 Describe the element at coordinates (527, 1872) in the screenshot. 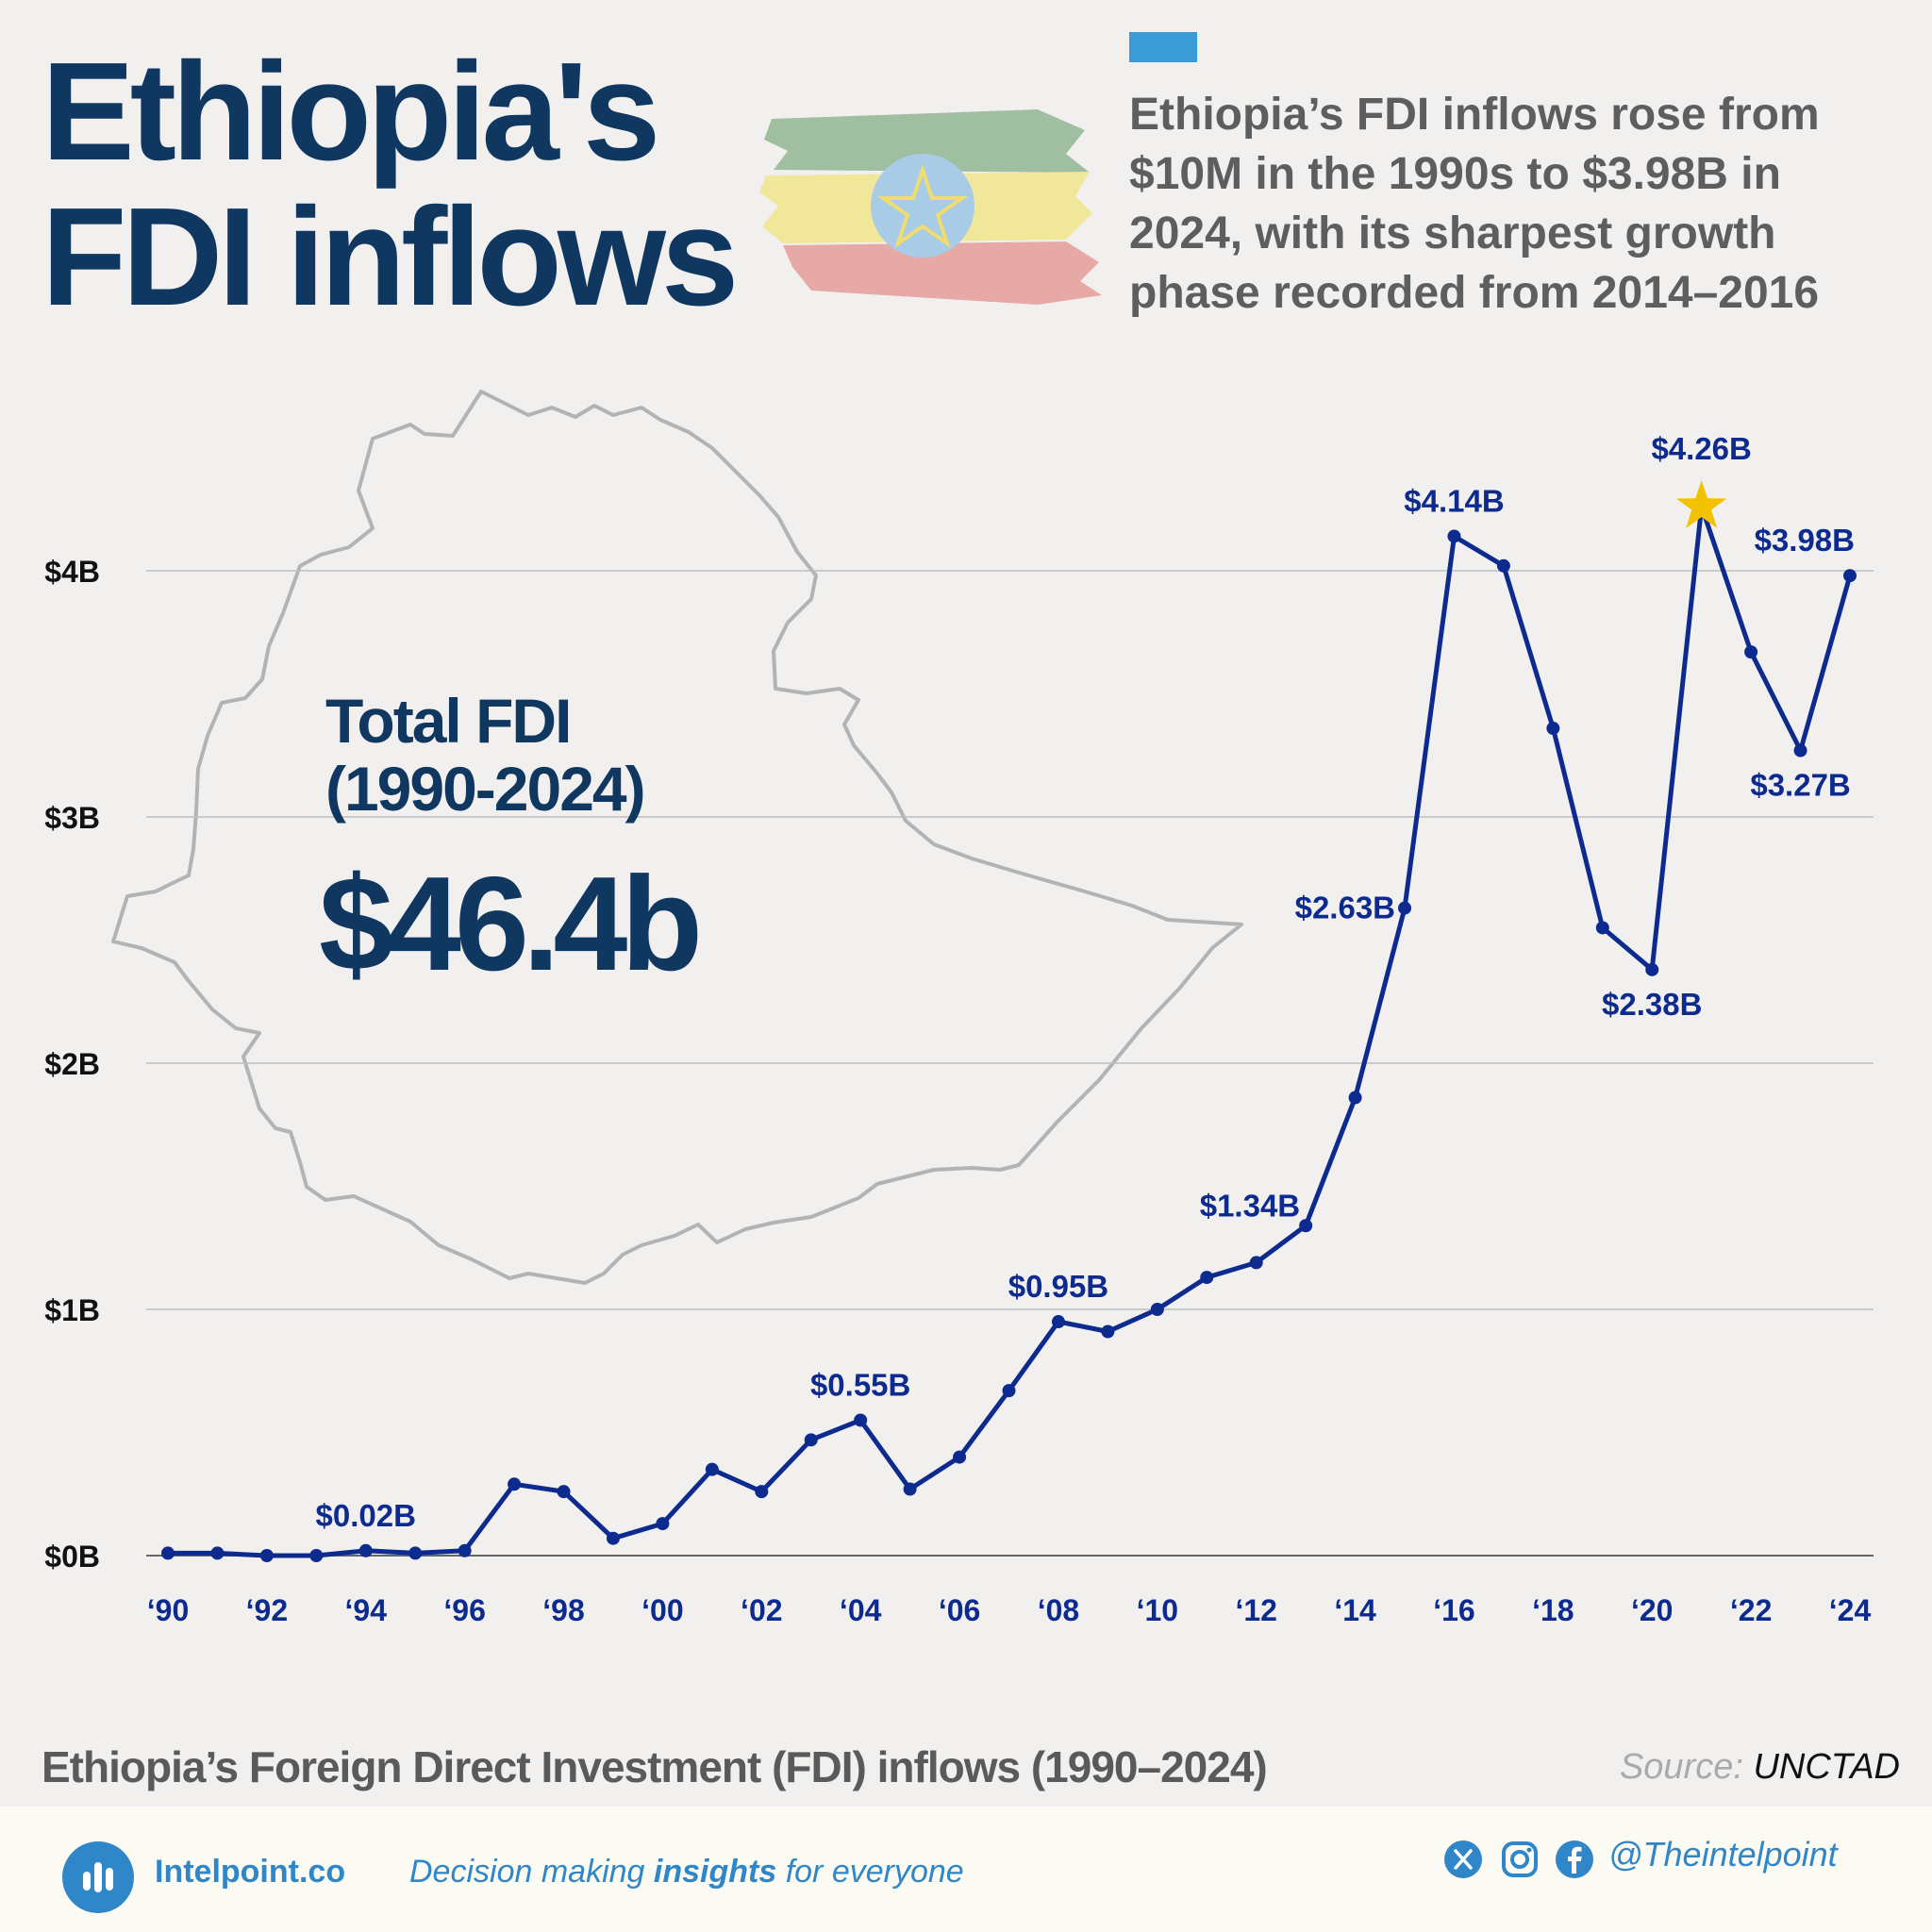

I see `tagline-pre: Decision making` at that location.